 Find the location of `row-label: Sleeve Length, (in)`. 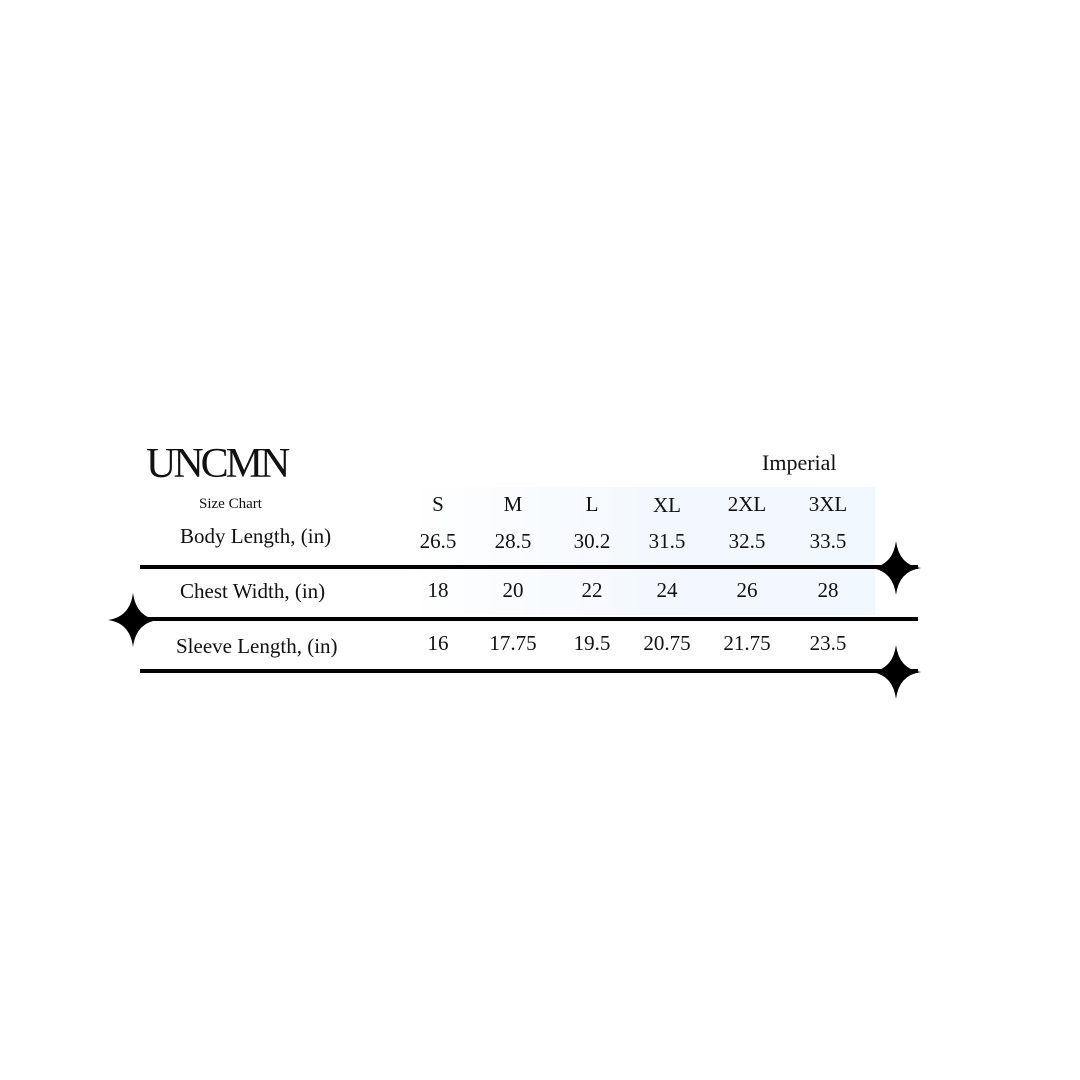

row-label: Sleeve Length, (in) is located at coordinates (257, 646).